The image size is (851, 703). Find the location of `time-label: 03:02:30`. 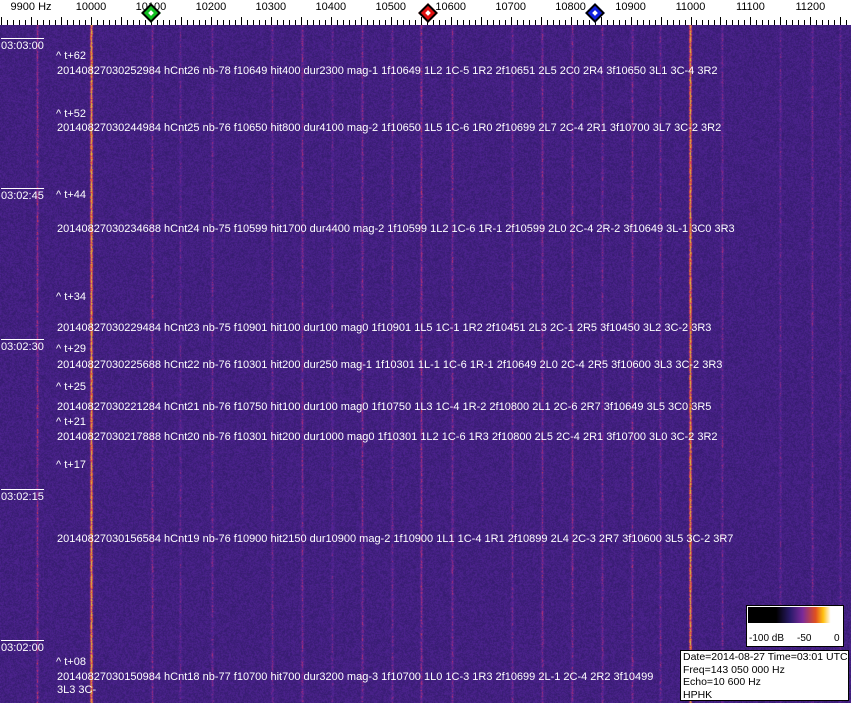

time-label: 03:02:30 is located at coordinates (22, 345).